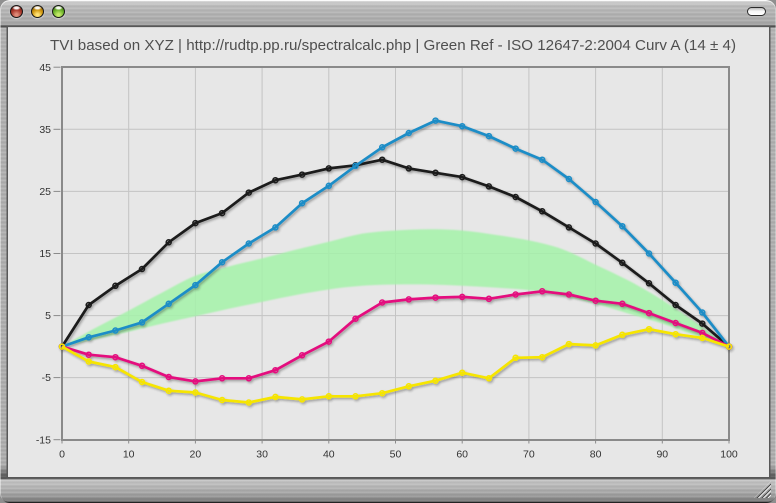  I want to click on svg-text: -5, so click(46, 378).